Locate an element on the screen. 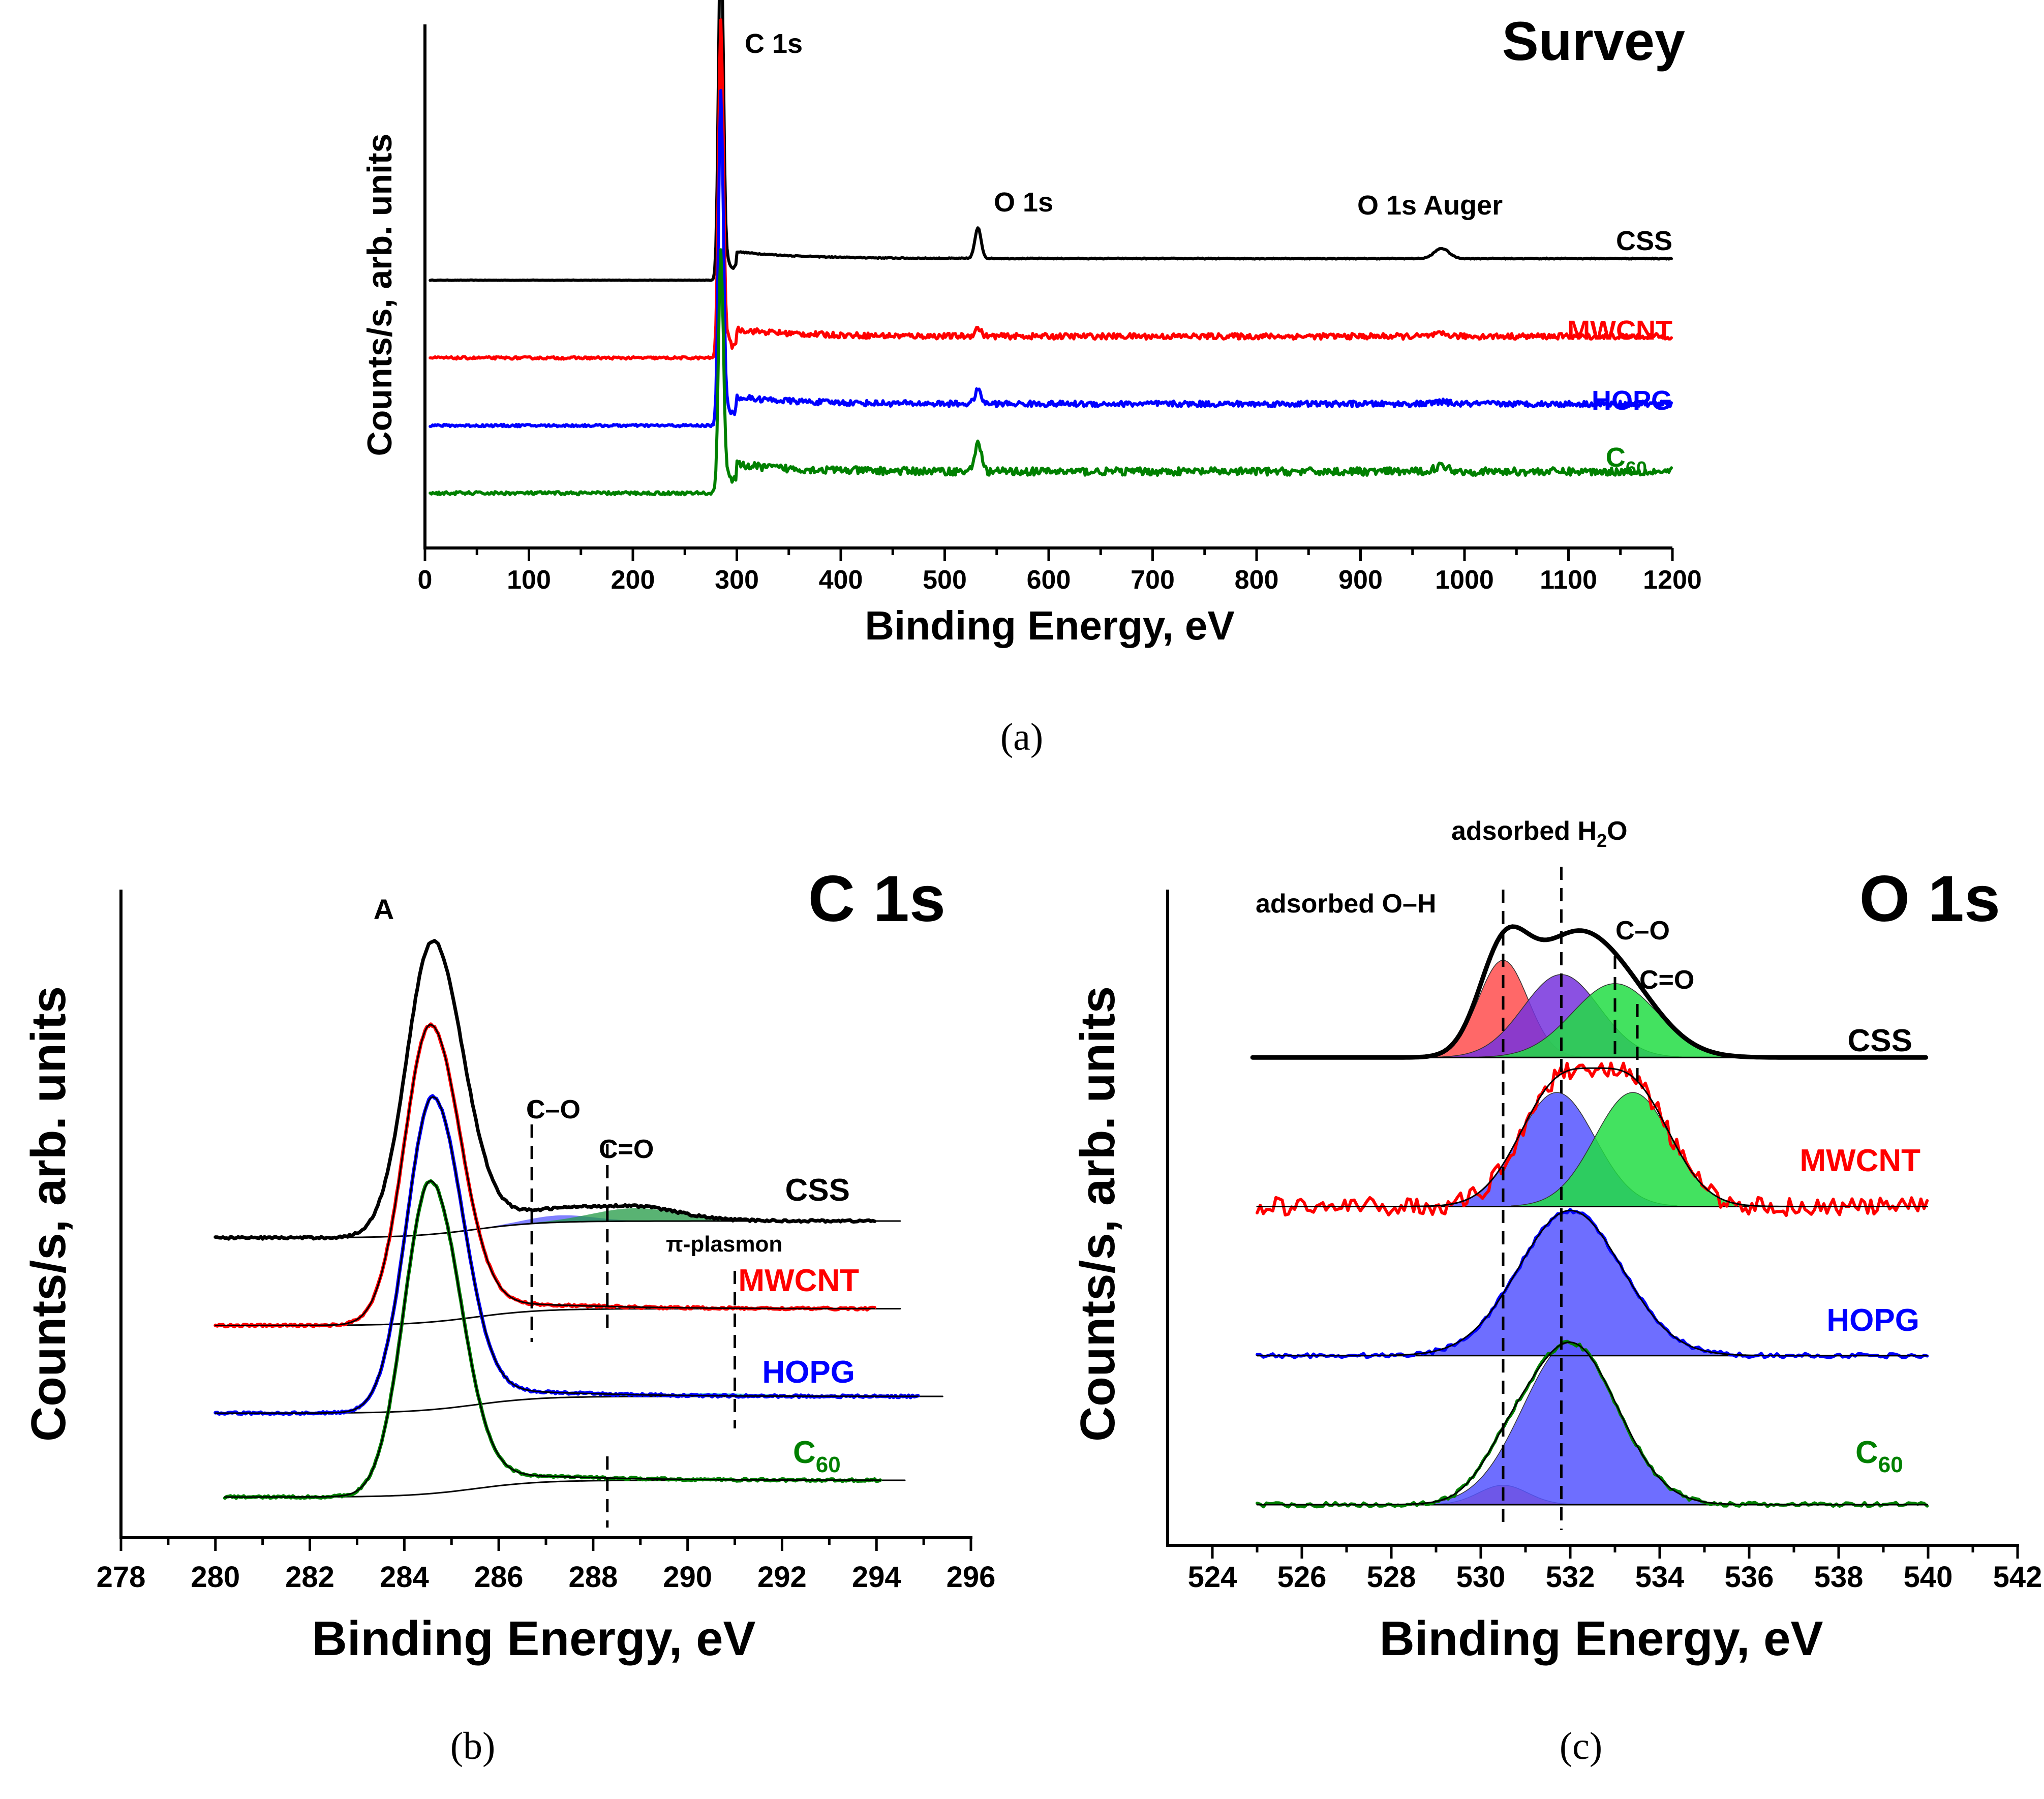 The image size is (2044, 1799). survey-auger-annotation: O 1s Auger is located at coordinates (1430, 205).